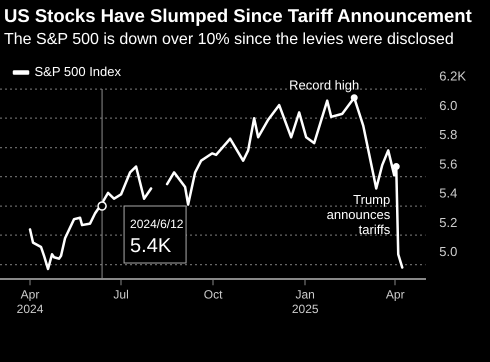  I want to click on y-tick-label: 5.0, so click(448, 252).